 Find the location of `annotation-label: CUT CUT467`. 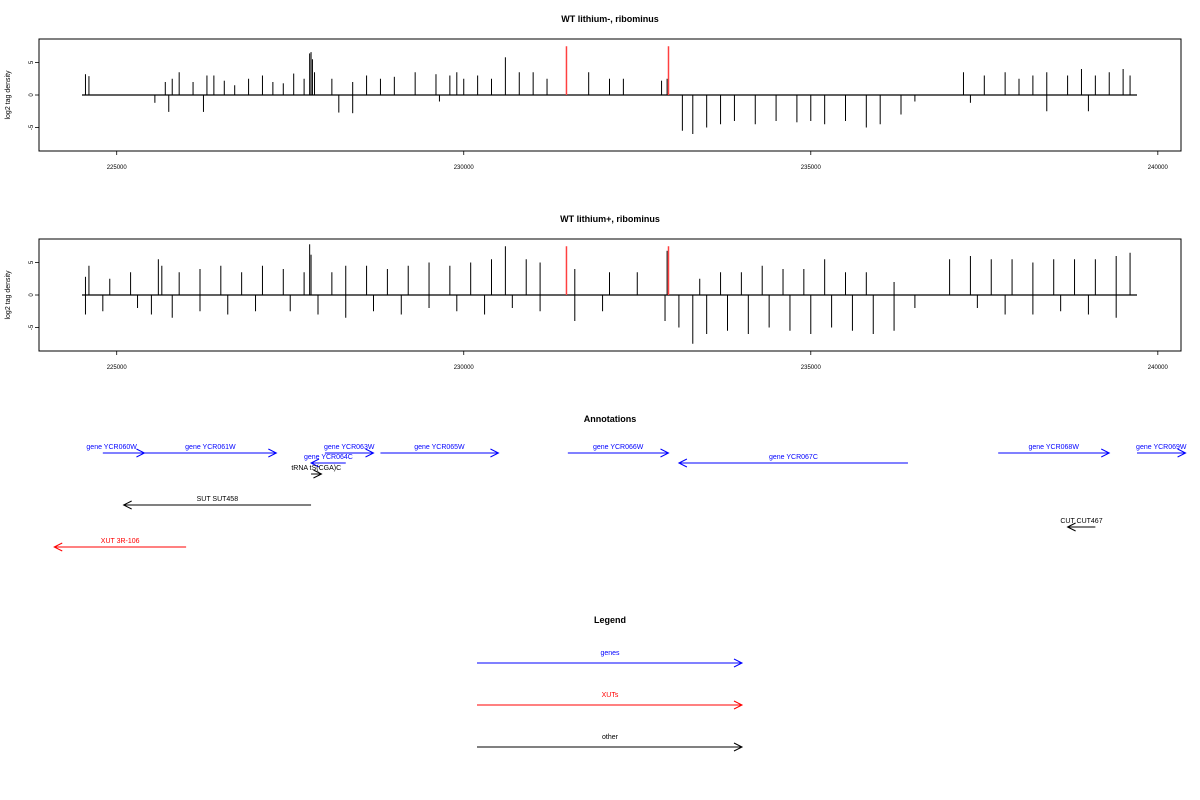

annotation-label: CUT CUT467 is located at coordinates (1081, 521).